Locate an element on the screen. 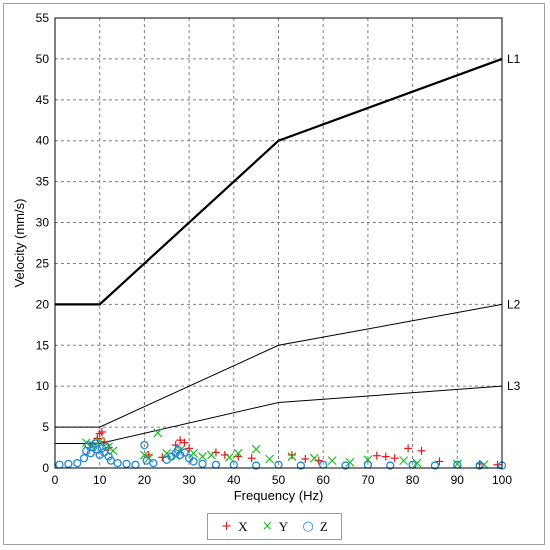 This screenshot has width=550, height=550. x-tick-label: 50 is located at coordinates (279, 480).